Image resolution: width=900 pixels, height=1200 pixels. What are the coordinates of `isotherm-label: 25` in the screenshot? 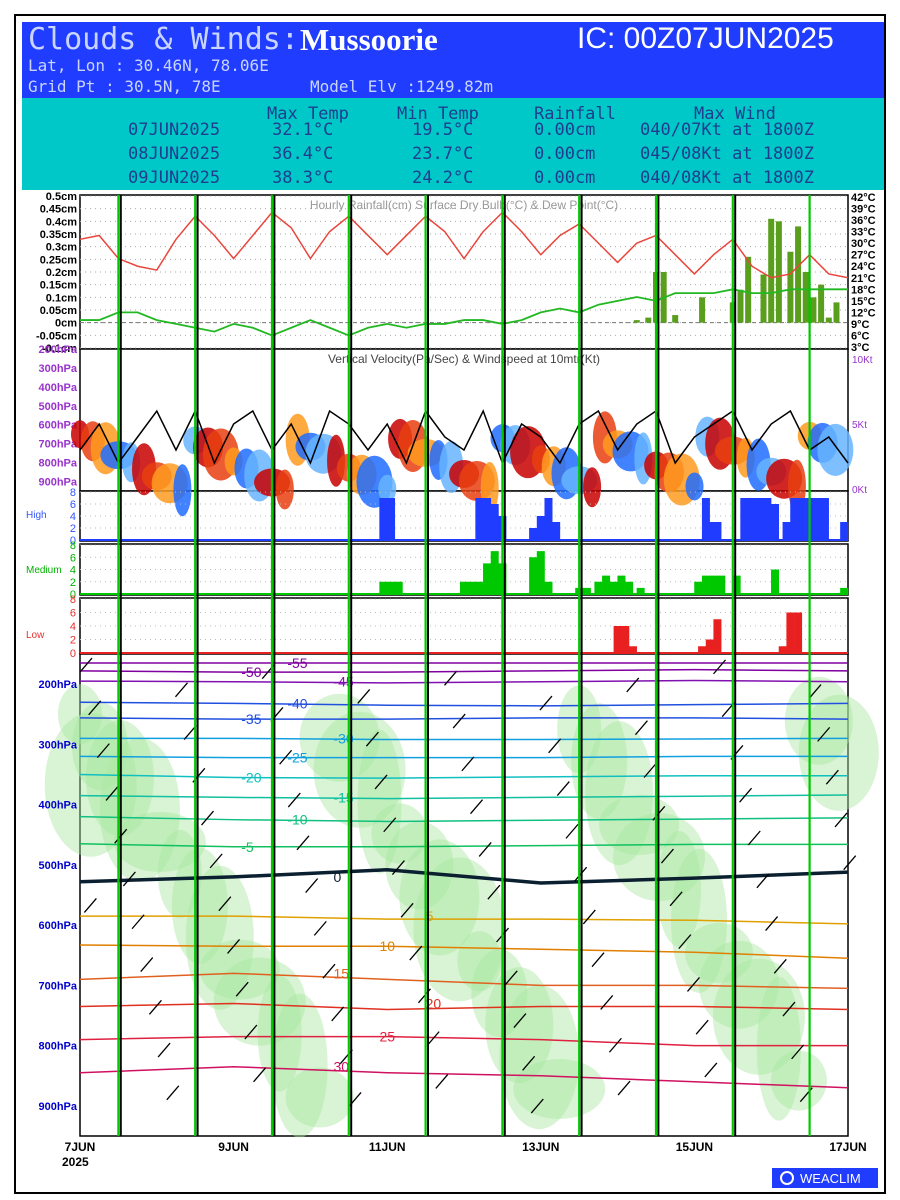 It's located at (388, 1037).